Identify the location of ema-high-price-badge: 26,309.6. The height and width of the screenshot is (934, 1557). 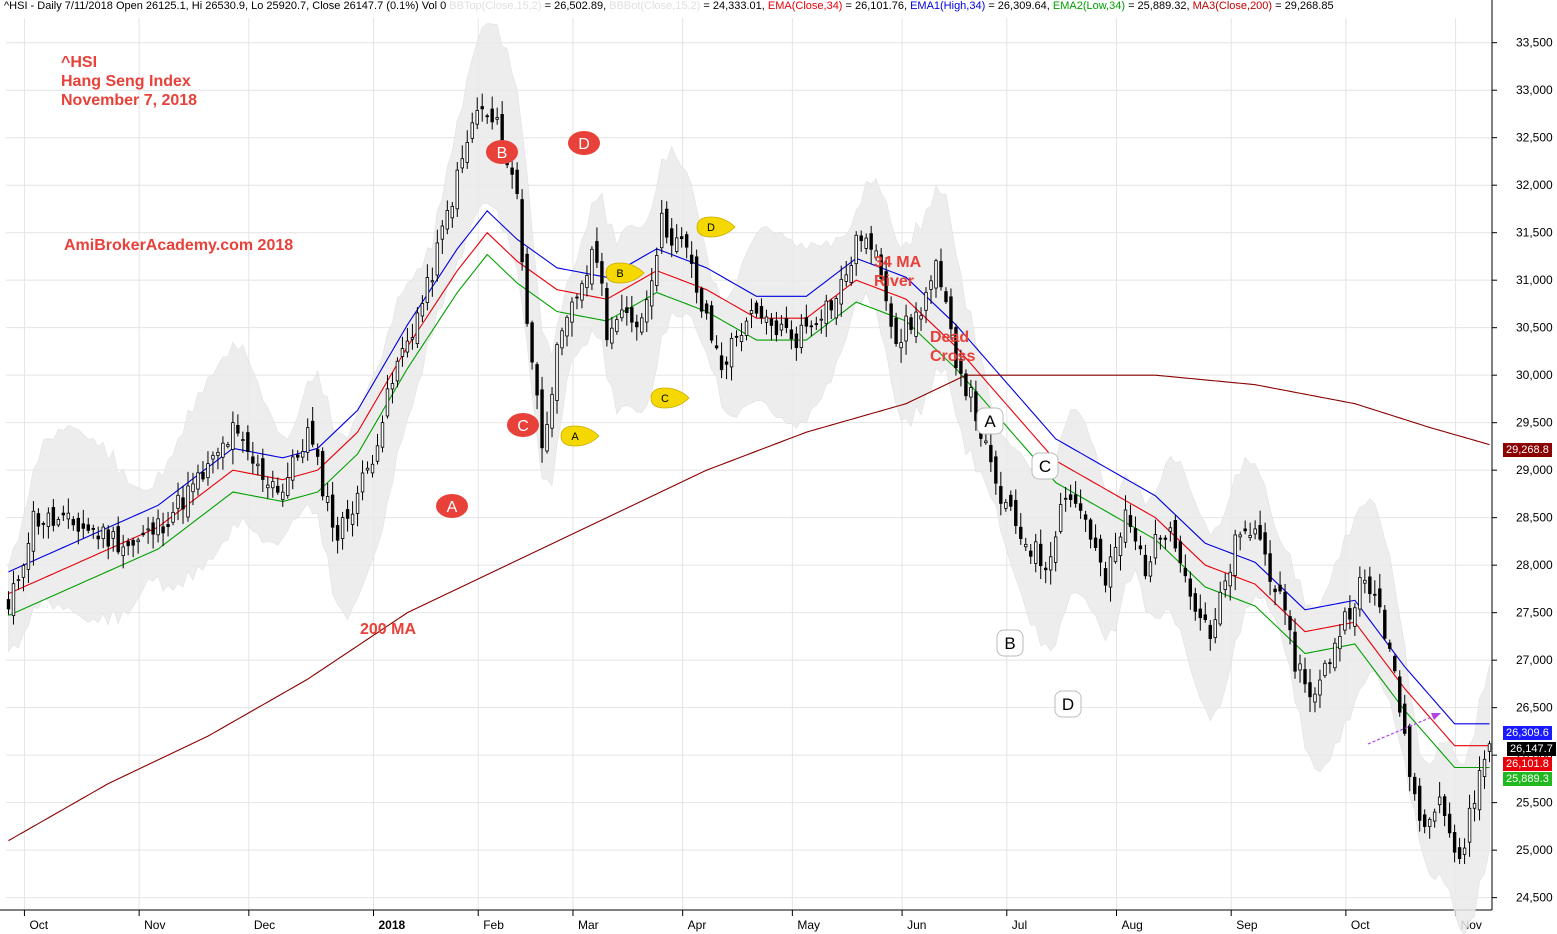
(1527, 733).